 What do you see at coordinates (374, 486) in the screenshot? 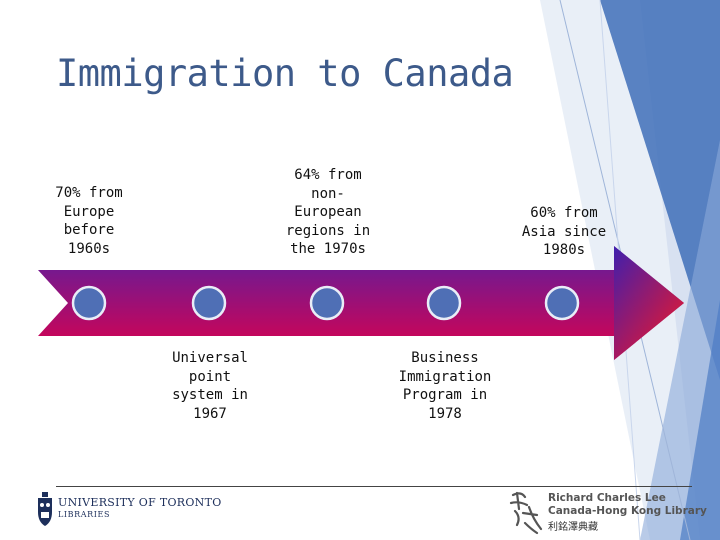
I see `footer-divider` at bounding box center [374, 486].